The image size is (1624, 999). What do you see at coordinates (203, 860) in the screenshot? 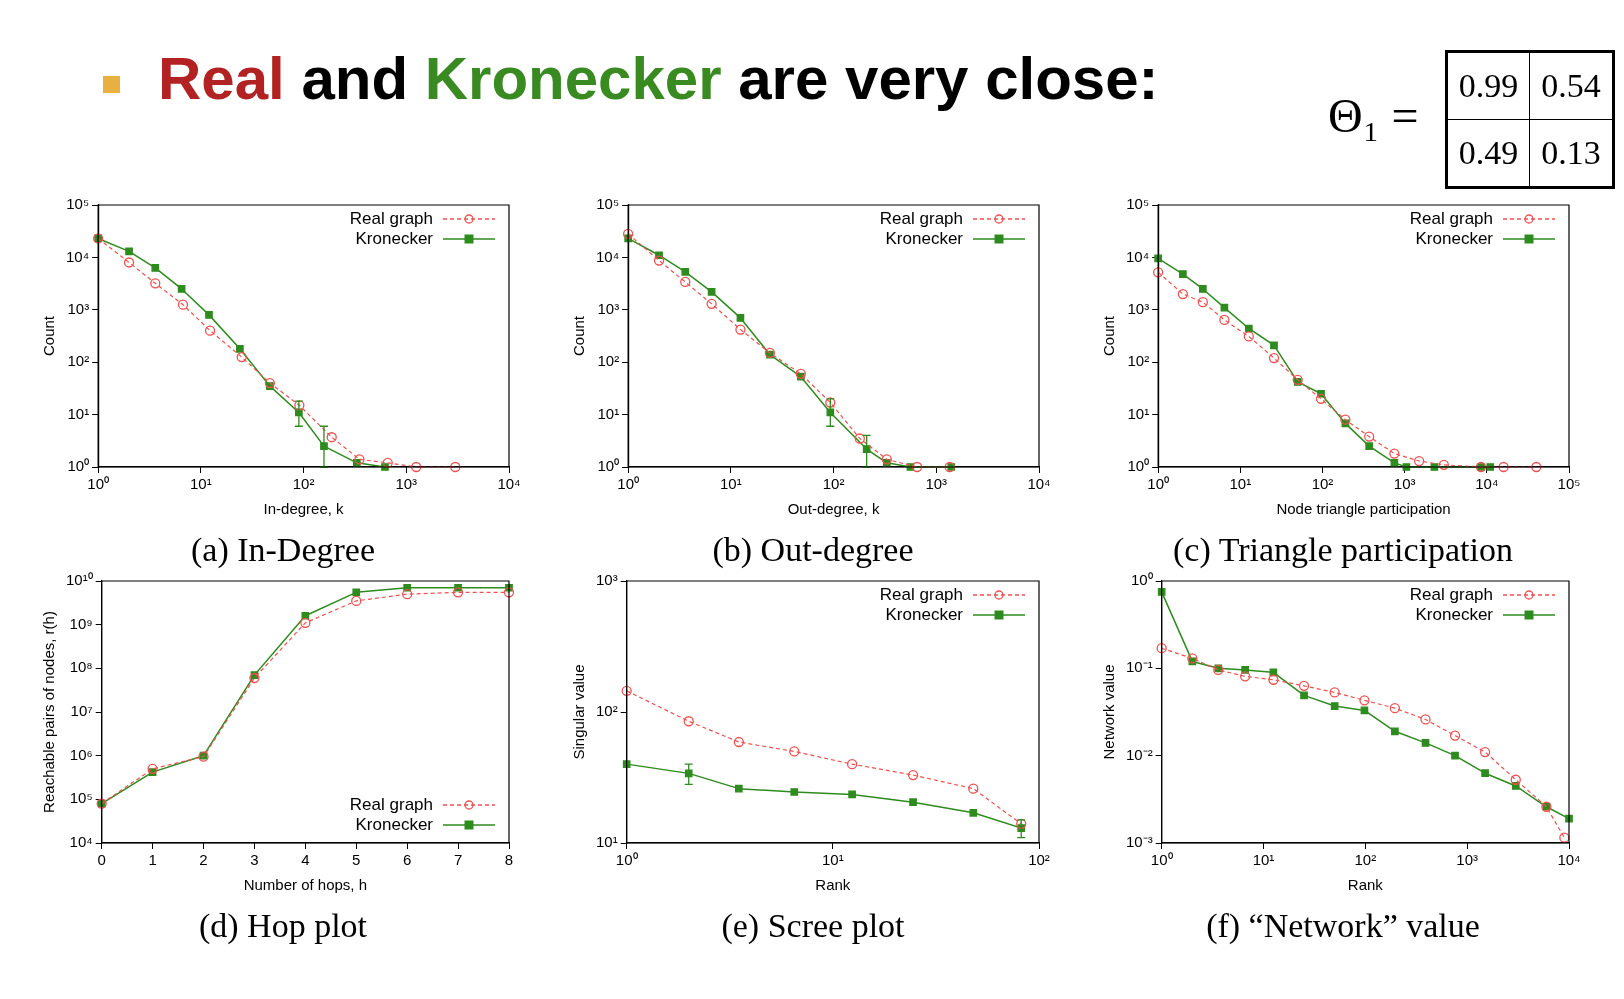
I see `x-tick-label: 2` at bounding box center [203, 860].